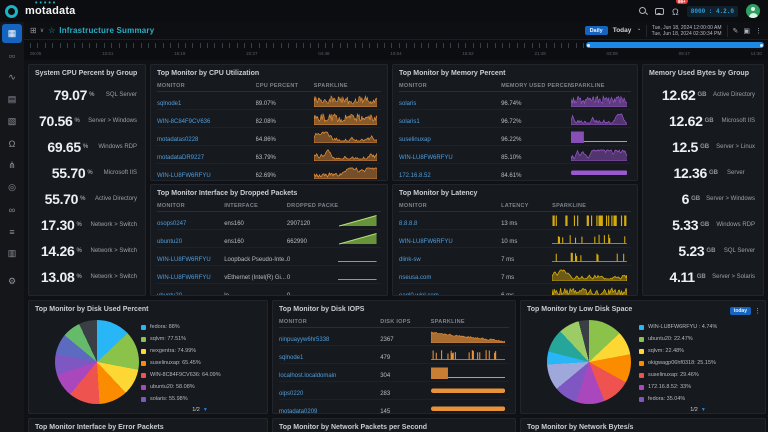 The height and width of the screenshot is (432, 768). Describe the element at coordinates (12, 143) in the screenshot. I see `sidebar-item-alerts: Ω` at that location.